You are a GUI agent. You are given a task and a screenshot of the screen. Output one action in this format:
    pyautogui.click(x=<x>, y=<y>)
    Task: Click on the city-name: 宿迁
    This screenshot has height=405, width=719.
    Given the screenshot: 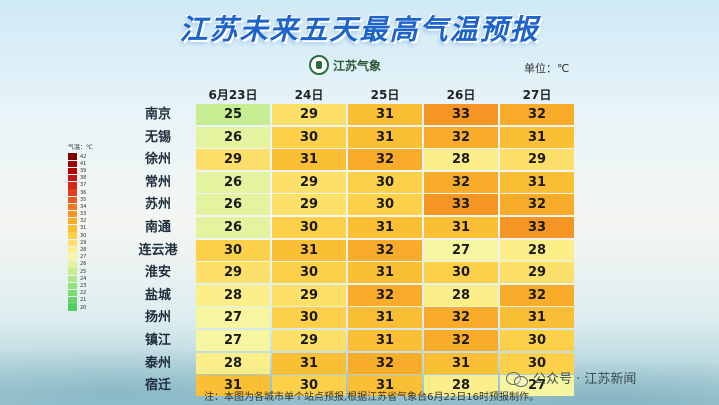 What is the action you would take?
    pyautogui.click(x=157, y=386)
    